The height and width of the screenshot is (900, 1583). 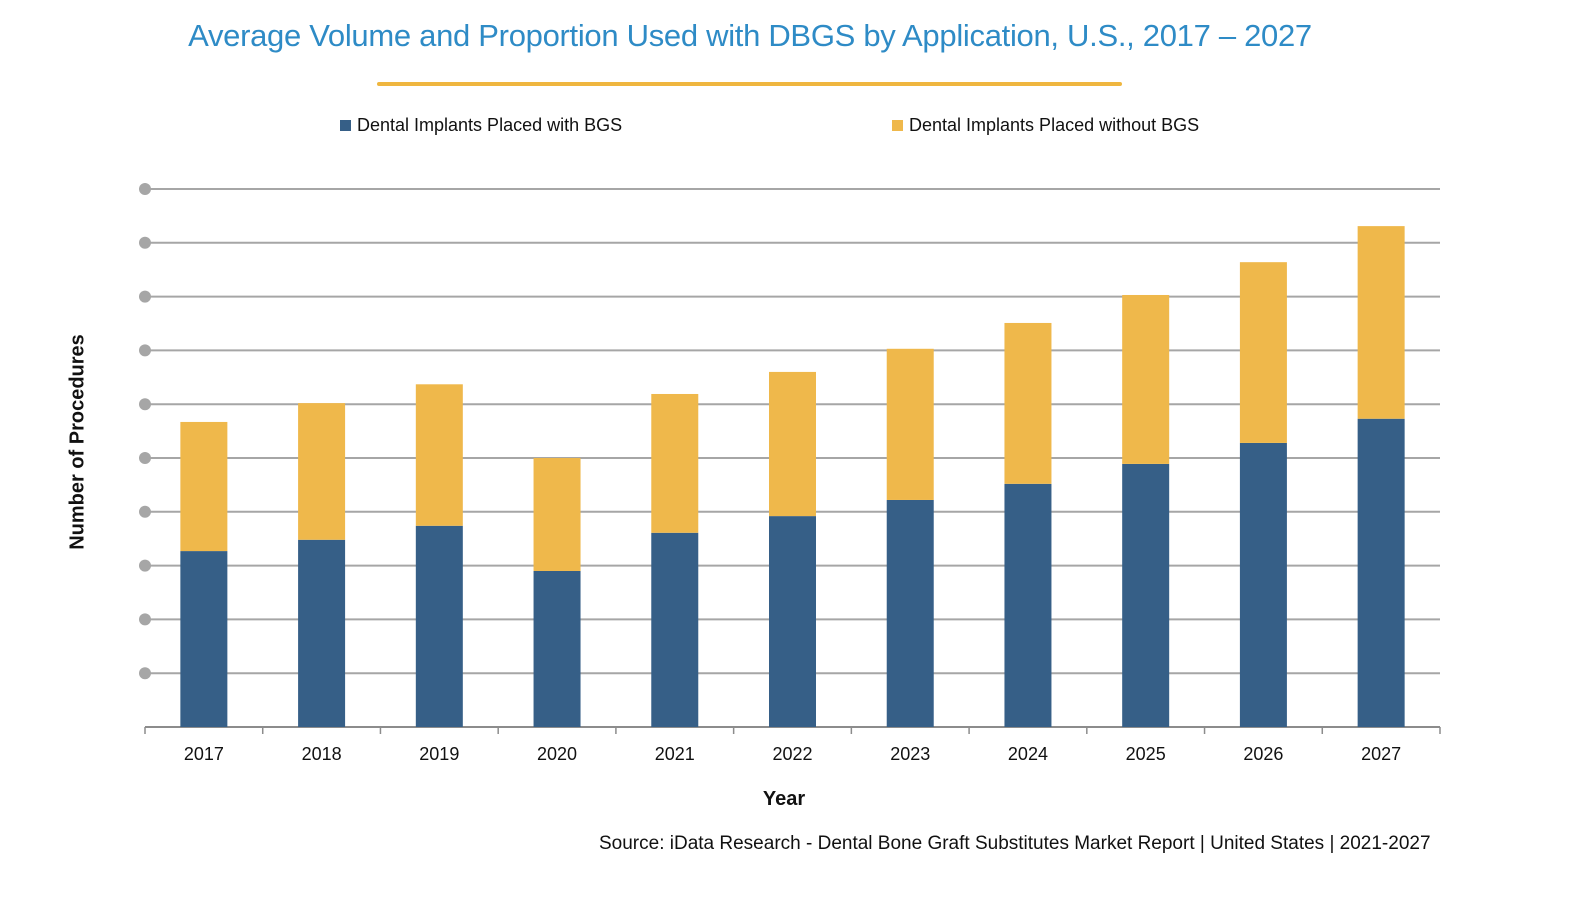 What do you see at coordinates (675, 629) in the screenshot?
I see `bar-with-bgs-2021` at bounding box center [675, 629].